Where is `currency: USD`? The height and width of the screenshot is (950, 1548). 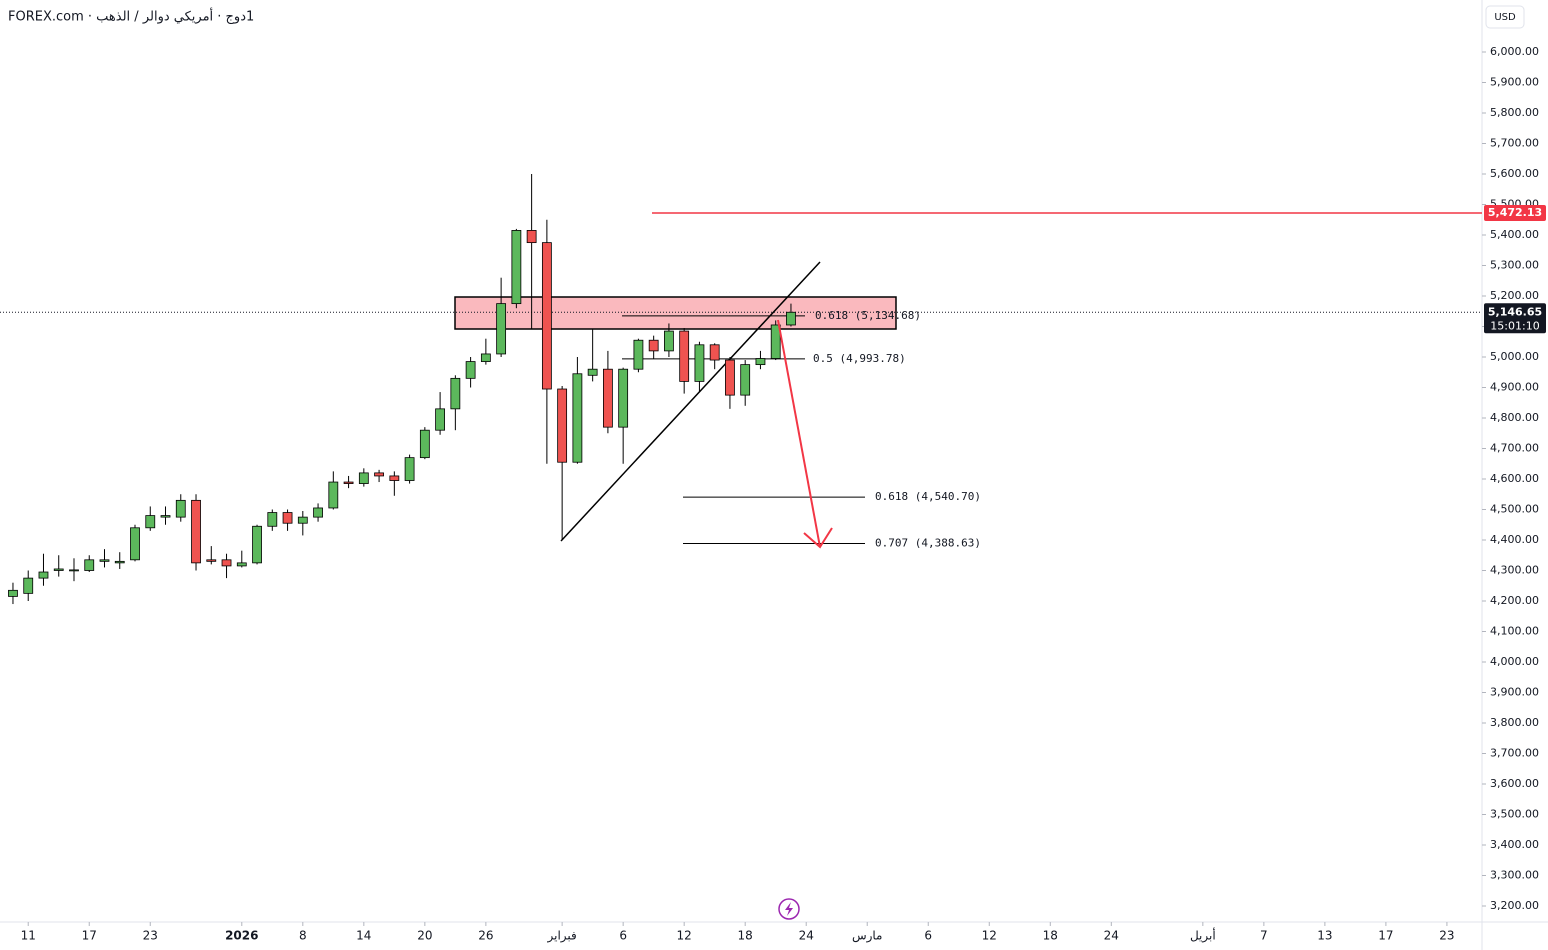 currency: USD is located at coordinates (1505, 17).